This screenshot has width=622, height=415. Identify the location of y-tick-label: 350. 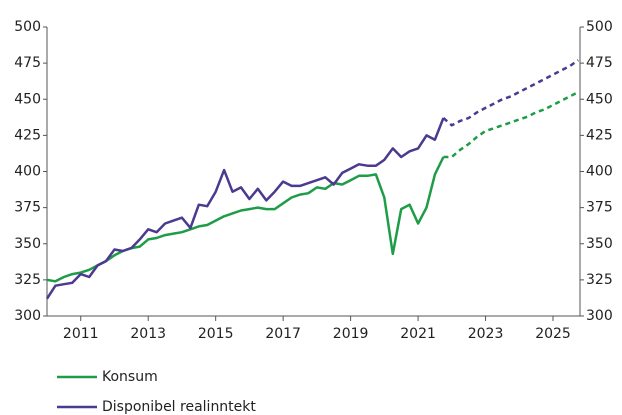
(27, 244).